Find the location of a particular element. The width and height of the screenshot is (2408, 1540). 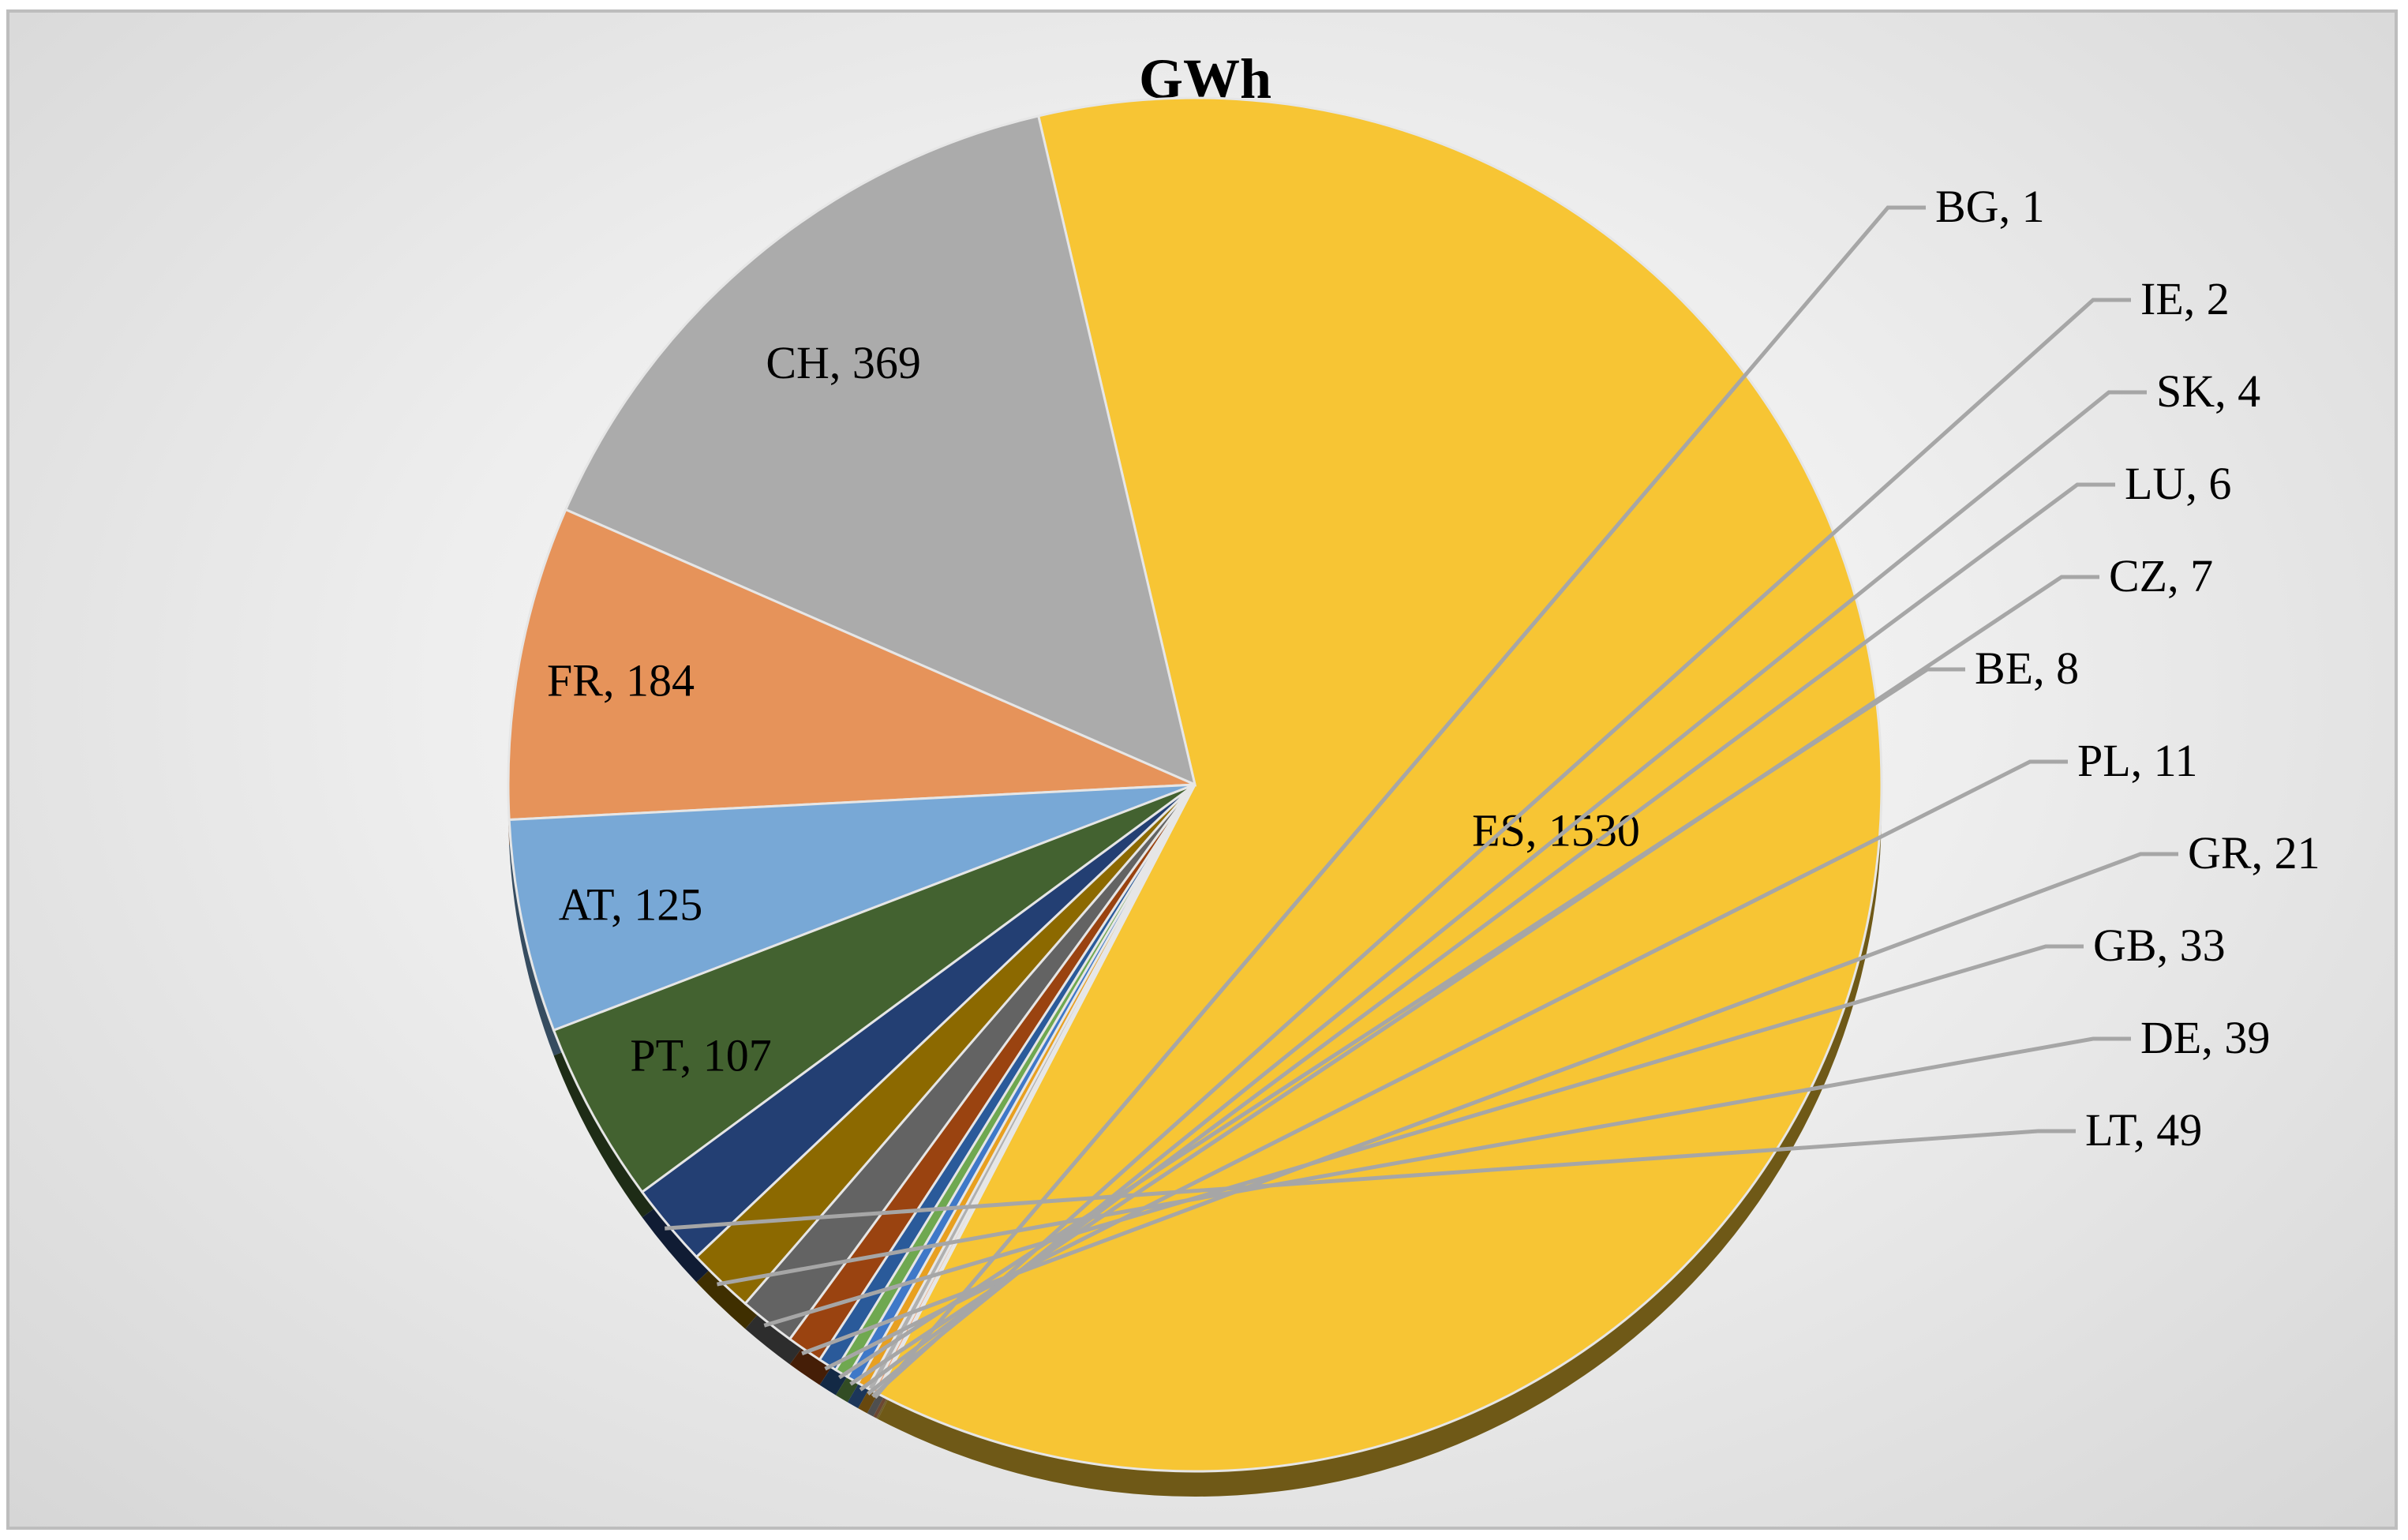

outer-label-lu: LU, 6 is located at coordinates (2178, 484).